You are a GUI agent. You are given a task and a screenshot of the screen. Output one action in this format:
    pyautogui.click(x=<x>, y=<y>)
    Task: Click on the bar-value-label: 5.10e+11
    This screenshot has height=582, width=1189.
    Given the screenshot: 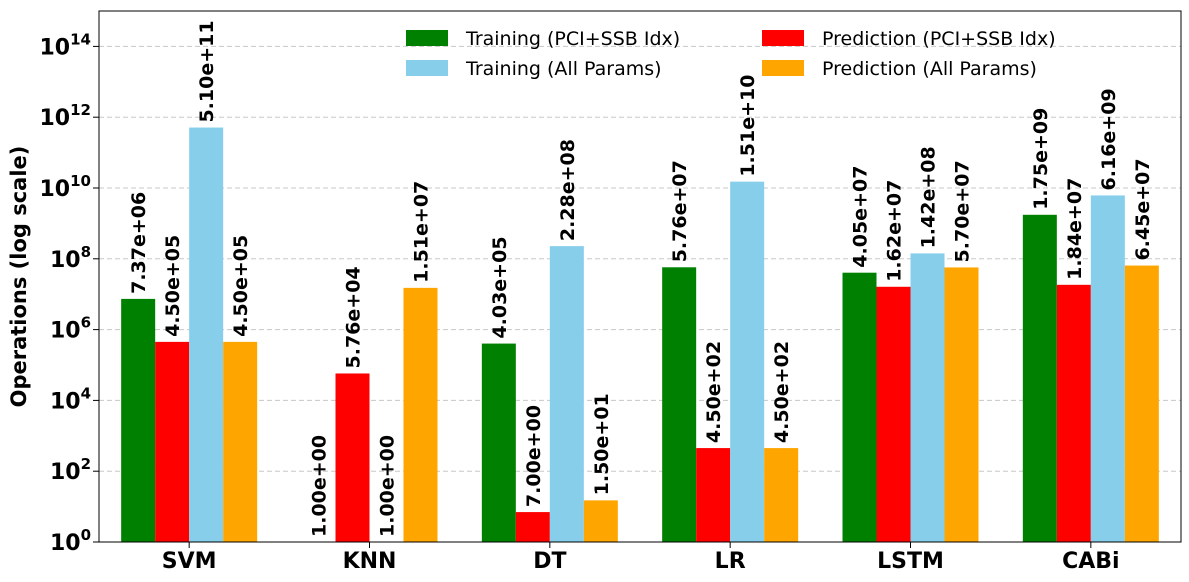 What is the action you would take?
    pyautogui.click(x=207, y=71)
    